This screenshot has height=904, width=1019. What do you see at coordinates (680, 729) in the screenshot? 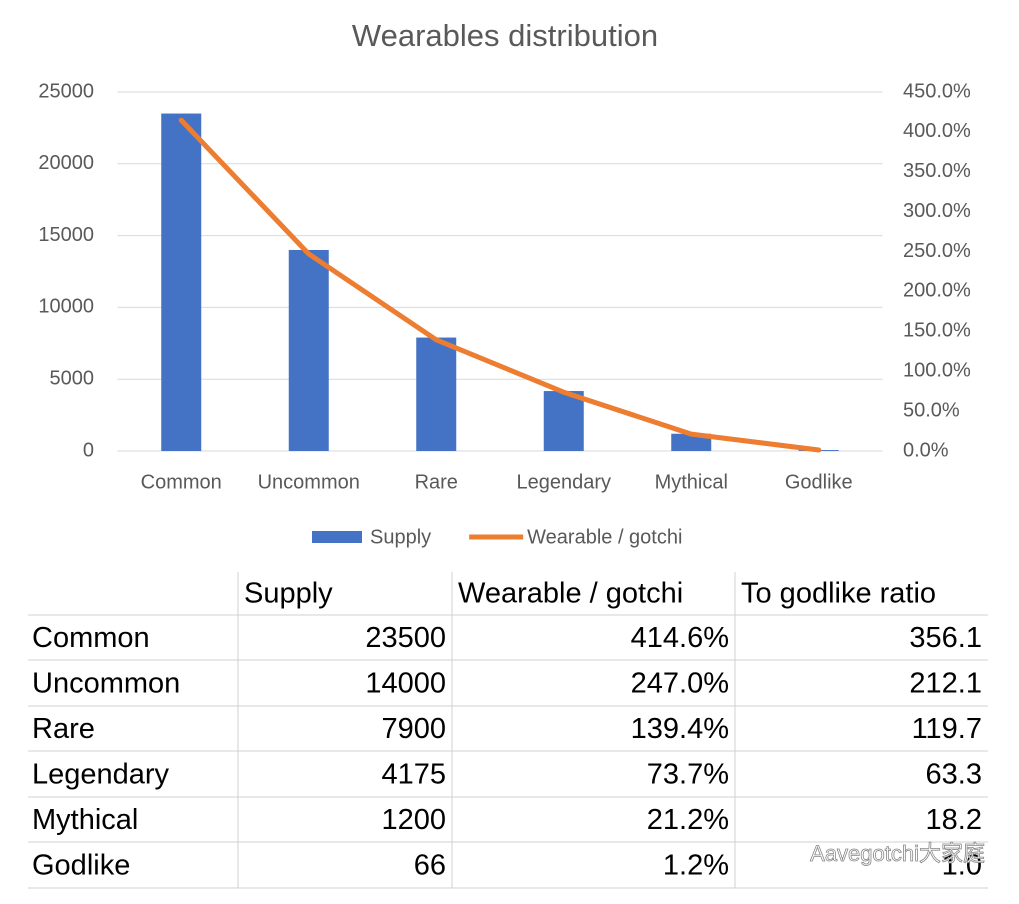
I see `table-cell: 139.4%` at bounding box center [680, 729].